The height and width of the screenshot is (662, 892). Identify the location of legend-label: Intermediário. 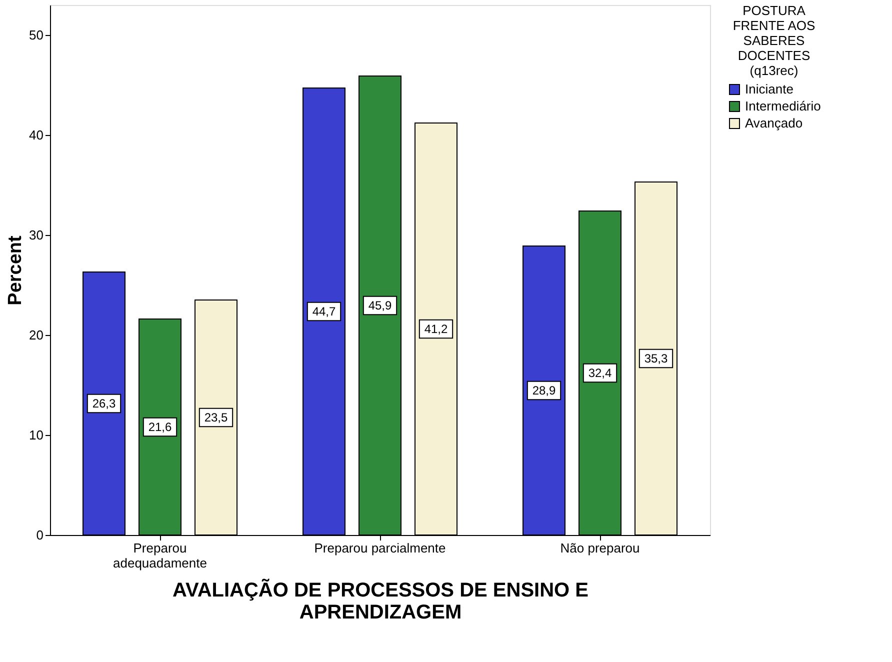
(783, 106).